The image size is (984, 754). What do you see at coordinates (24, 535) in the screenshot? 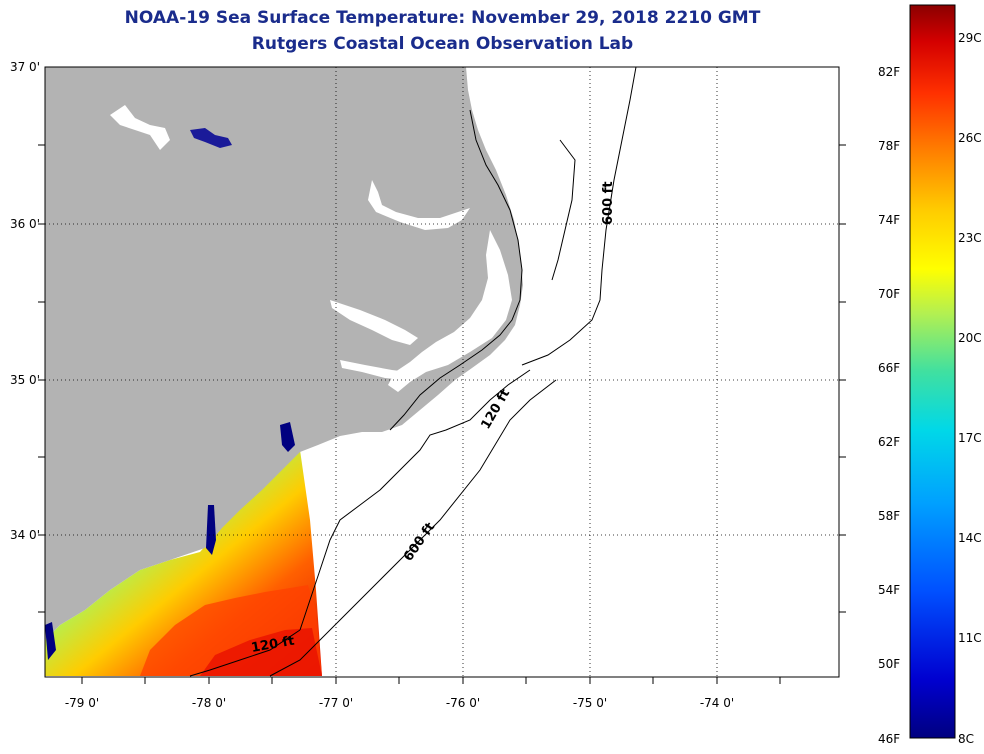
I see `lat-label-34: 34 0'` at bounding box center [24, 535].